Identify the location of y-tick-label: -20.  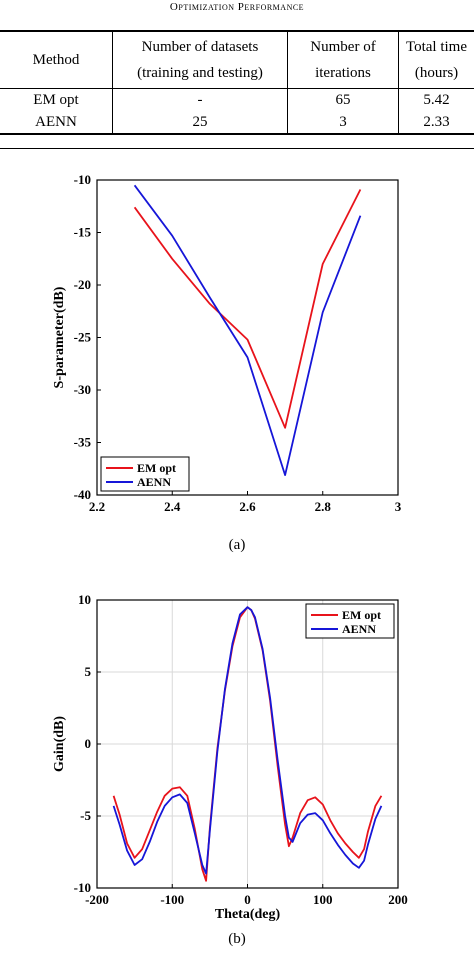
(82, 284).